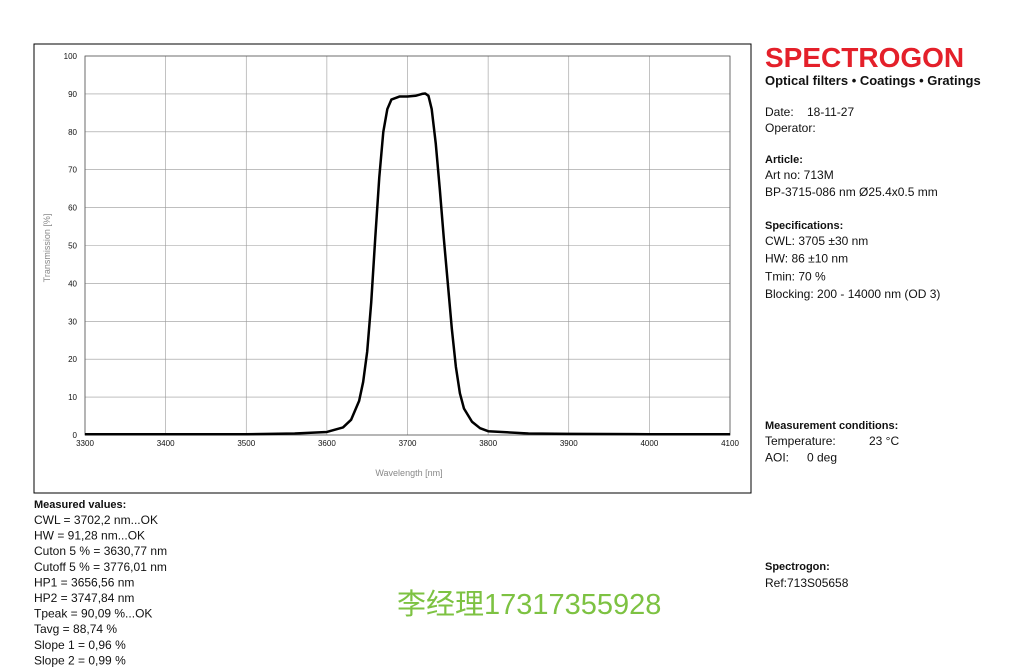  Describe the element at coordinates (80, 645) in the screenshot. I see `measured-line: Slope 1 = 0,96 %` at that location.